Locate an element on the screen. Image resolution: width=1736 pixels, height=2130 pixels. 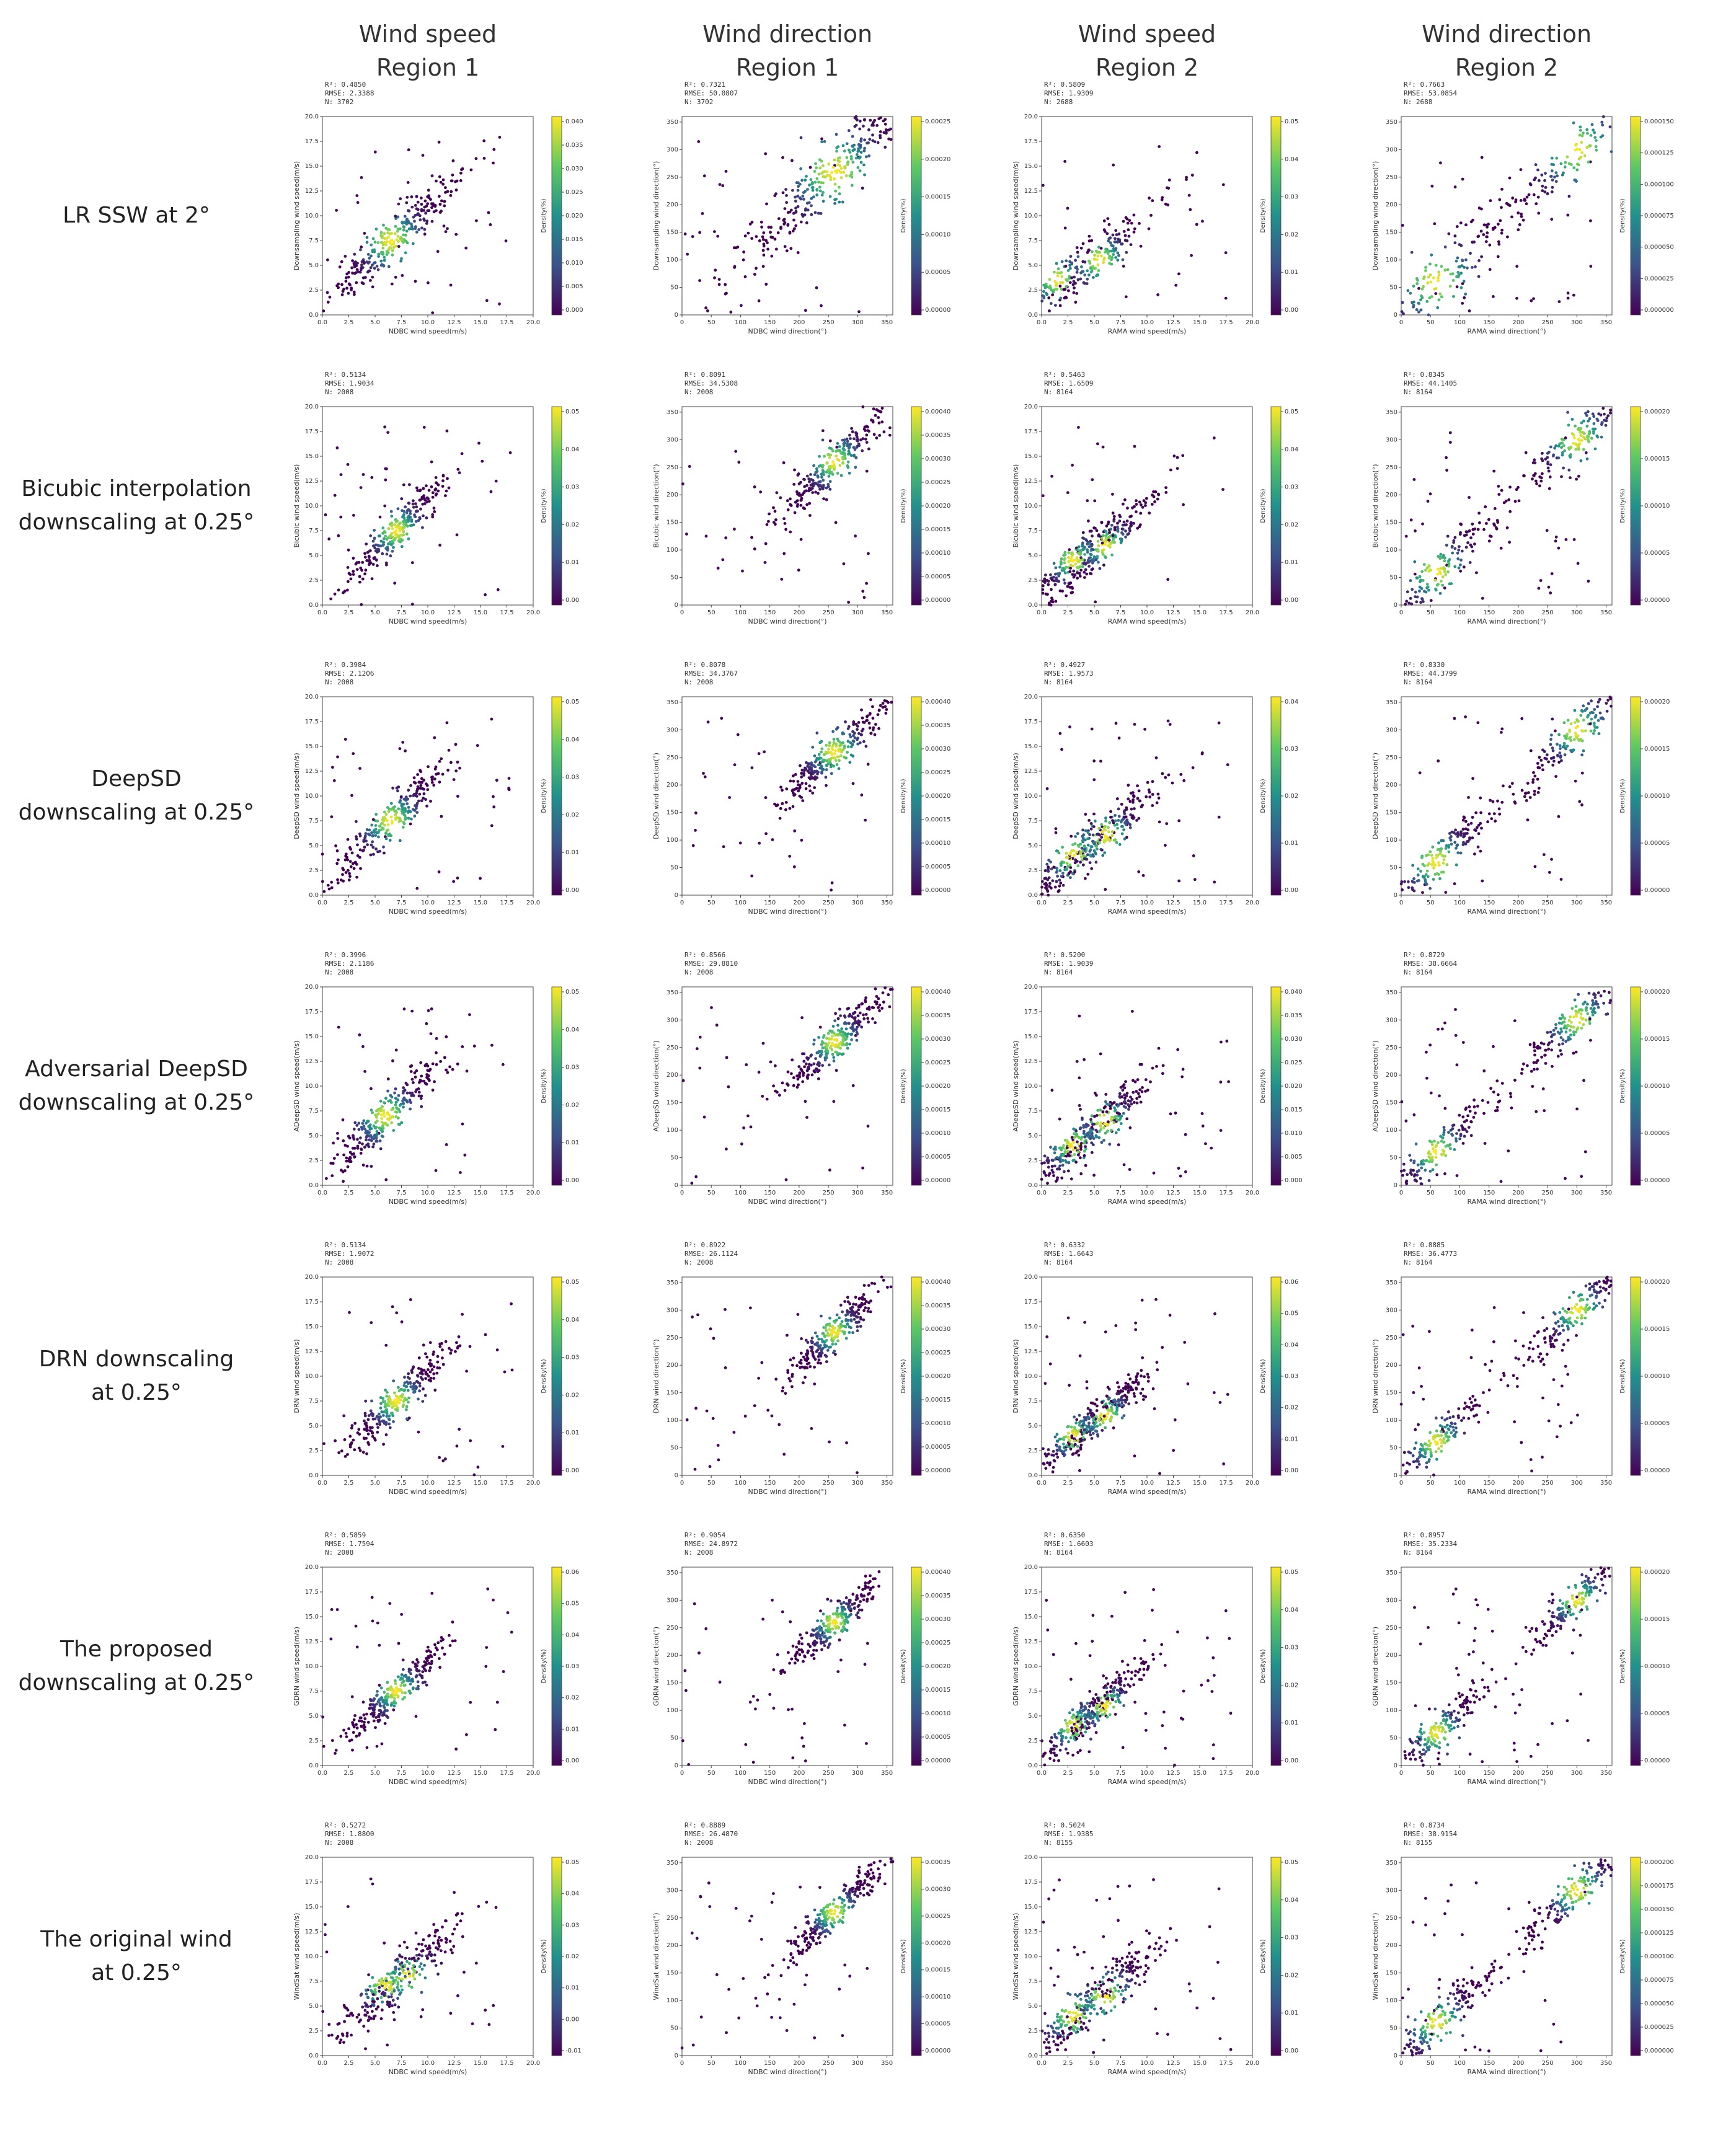
stat-line: R²: 0.8330 is located at coordinates (1424, 665).